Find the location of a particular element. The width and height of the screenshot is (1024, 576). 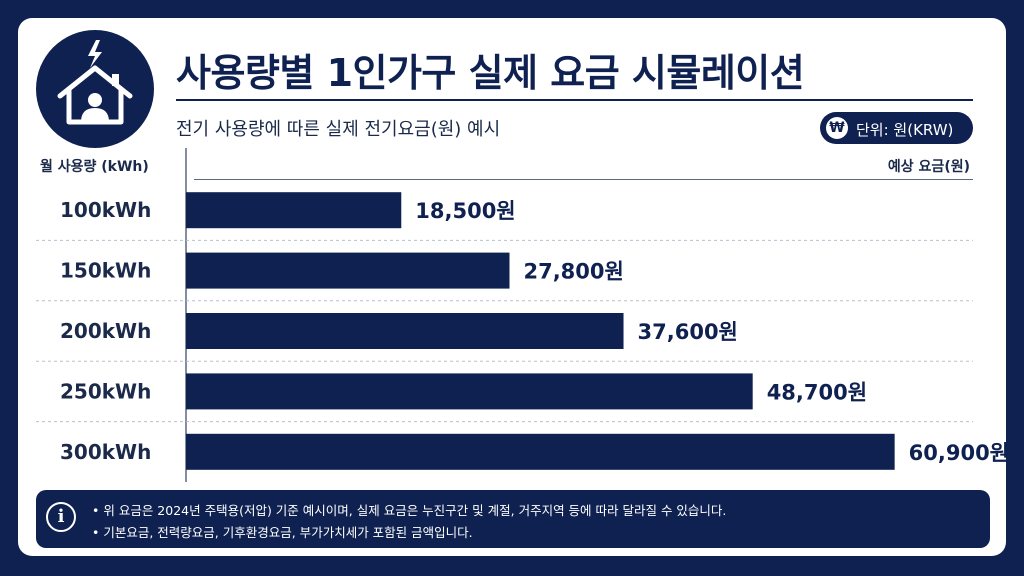

category-label: 250kWh is located at coordinates (105, 391).